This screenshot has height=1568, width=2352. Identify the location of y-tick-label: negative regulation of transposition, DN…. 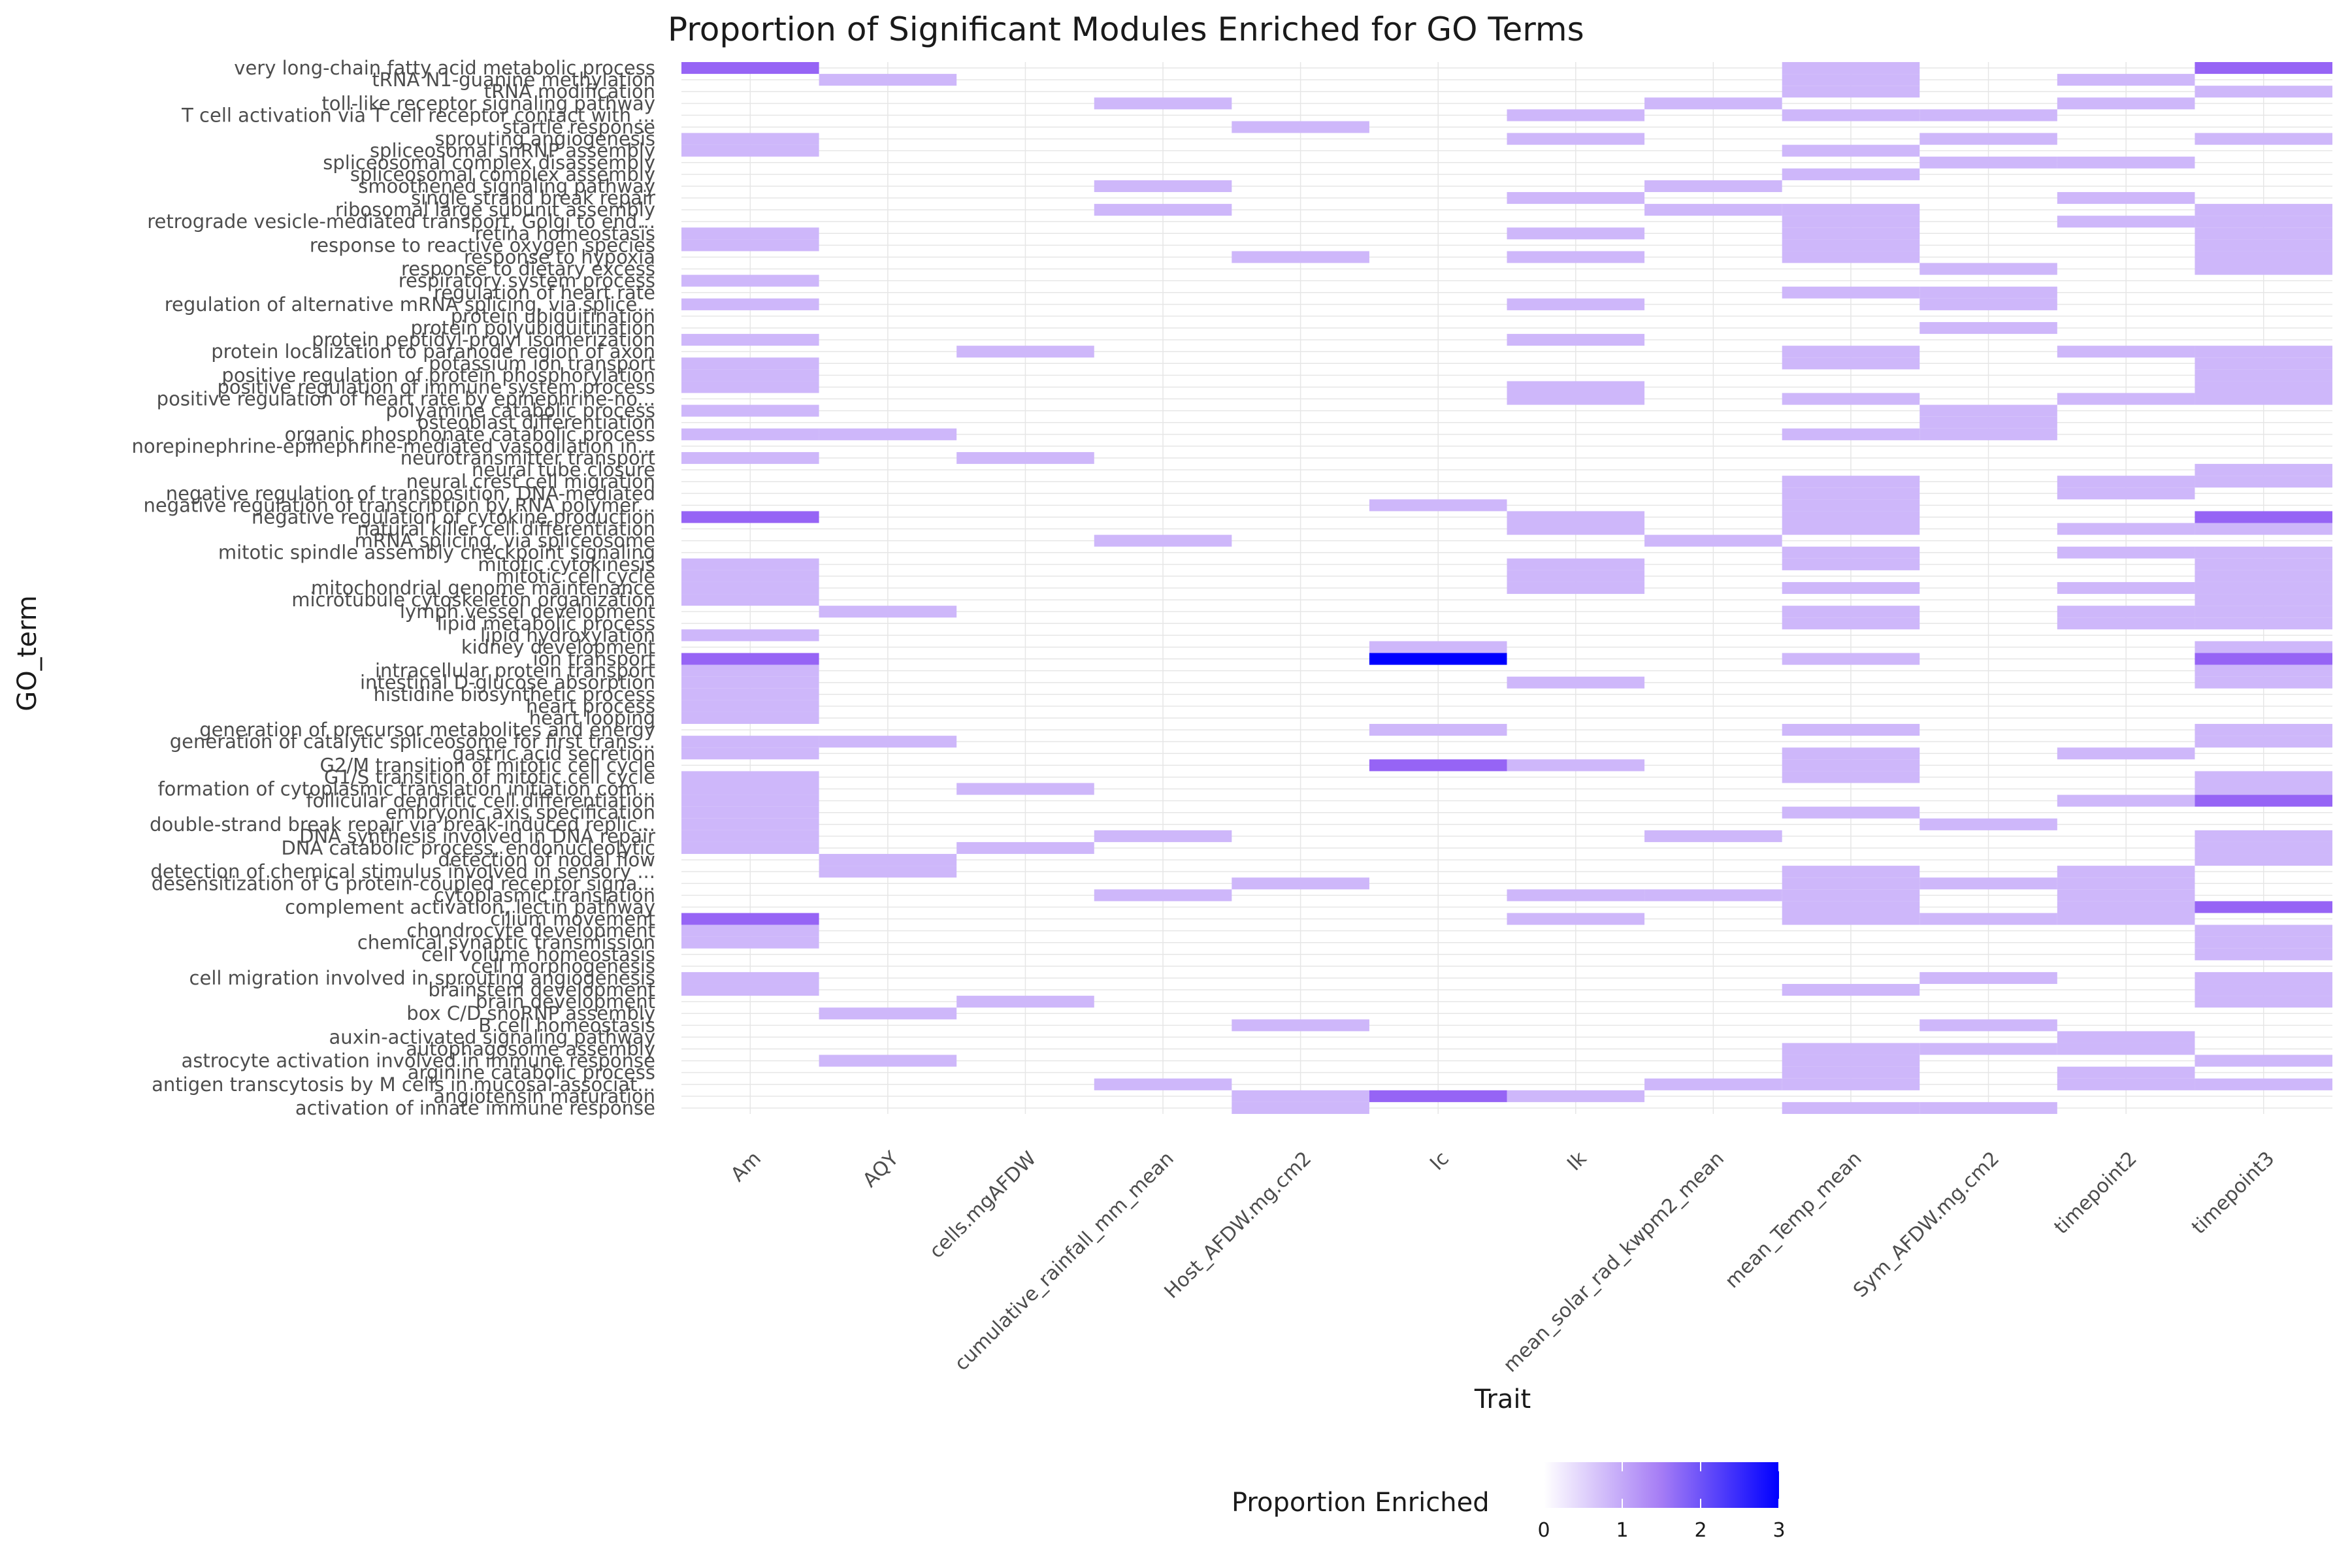
(410, 493).